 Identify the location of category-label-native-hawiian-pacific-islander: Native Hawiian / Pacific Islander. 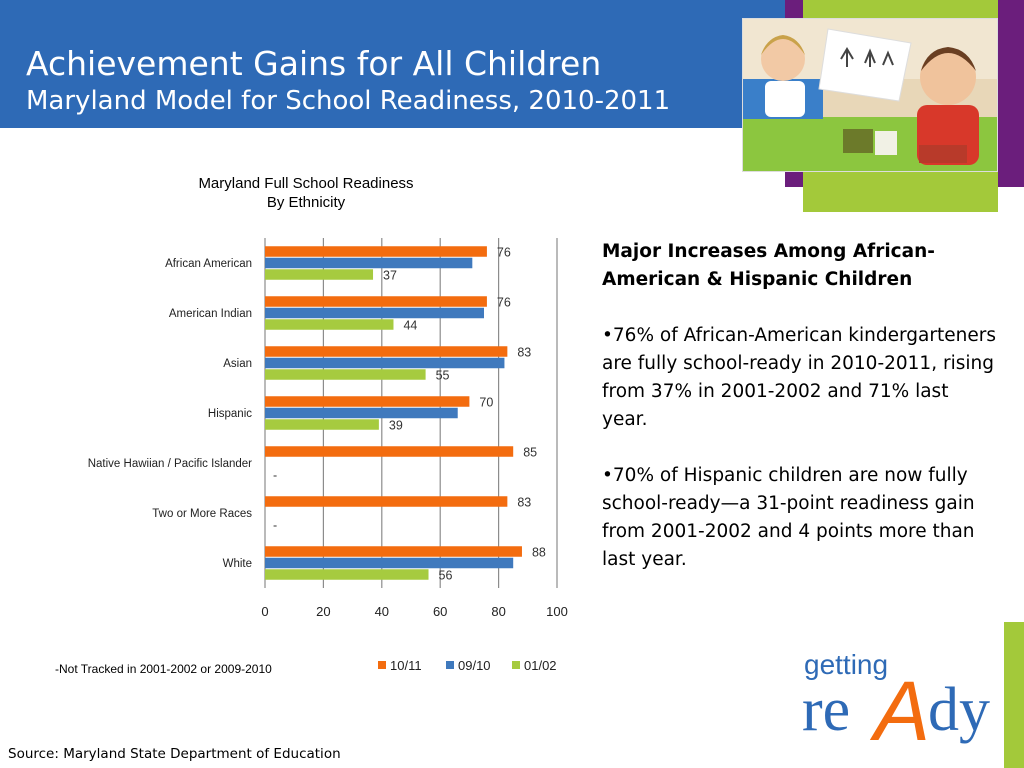
(170, 464).